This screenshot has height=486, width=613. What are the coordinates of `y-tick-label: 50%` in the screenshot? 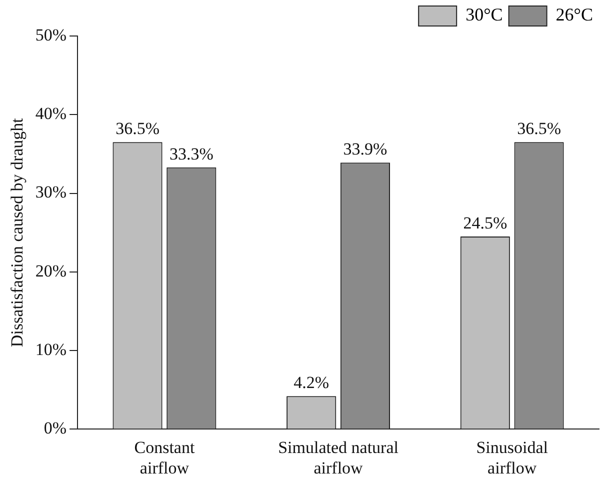 It's located at (51, 34).